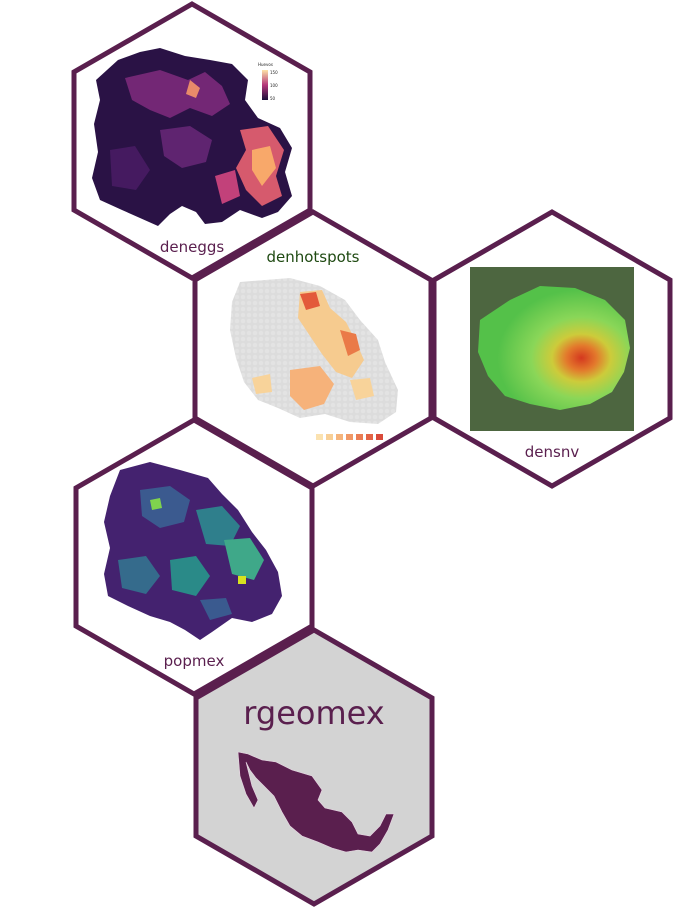 This screenshot has height=910, width=696. Describe the element at coordinates (273, 98) in the screenshot. I see `legend-tick: 50` at that location.